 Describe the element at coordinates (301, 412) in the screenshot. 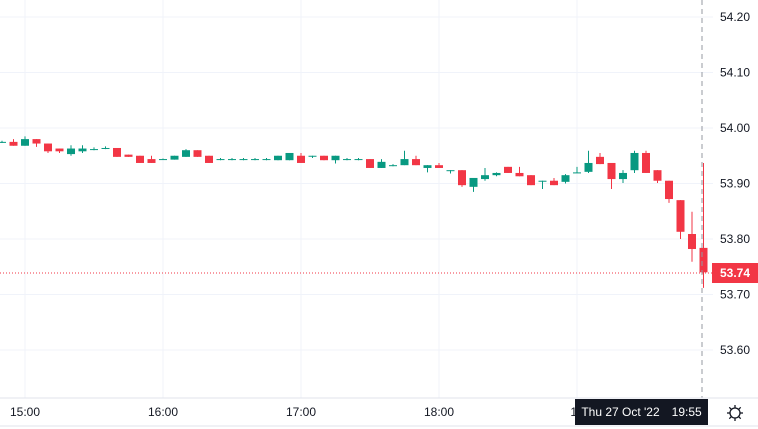

I see `time-tick-label: 17:00` at that location.